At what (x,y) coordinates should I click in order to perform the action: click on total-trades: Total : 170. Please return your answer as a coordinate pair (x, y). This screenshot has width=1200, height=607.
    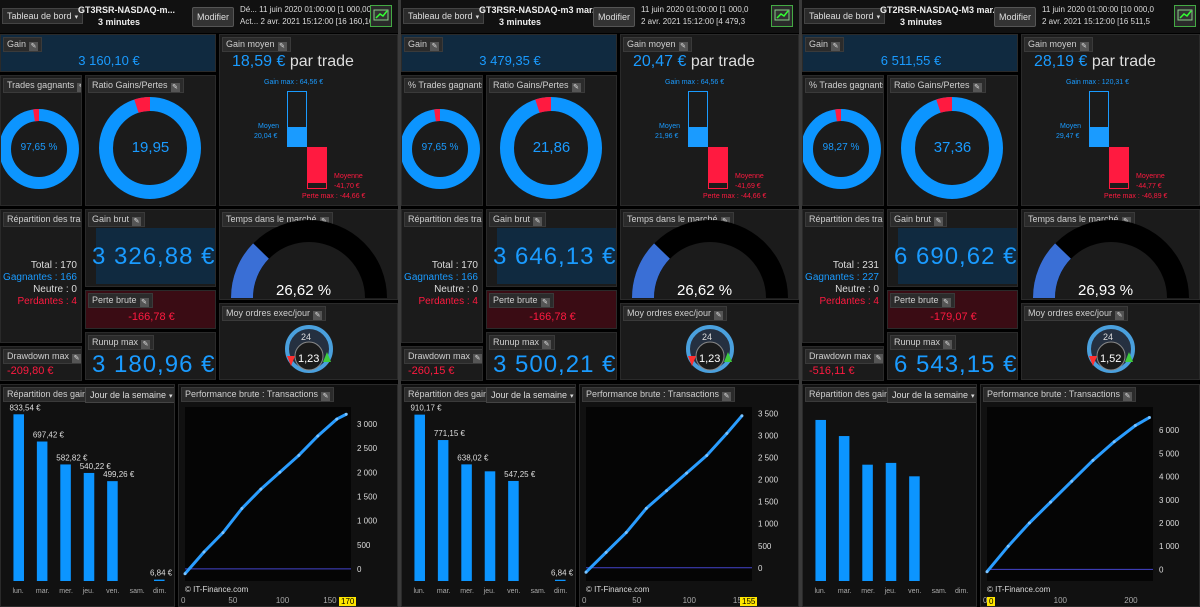
    Looking at the image, I should click on (454, 265).